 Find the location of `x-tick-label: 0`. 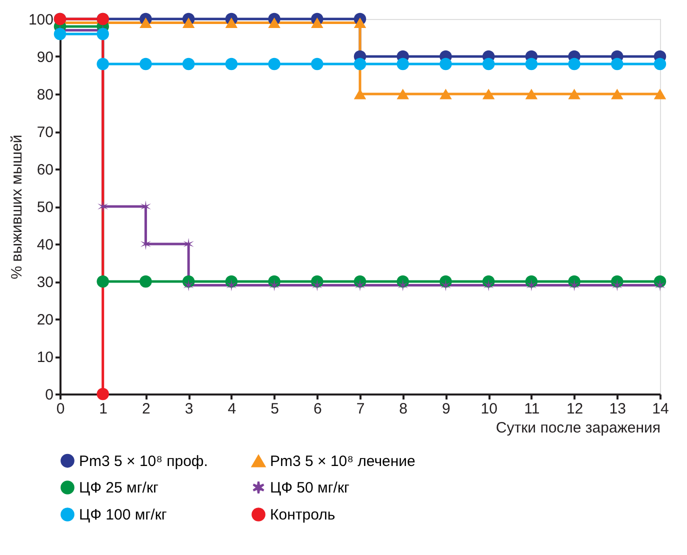

x-tick-label: 0 is located at coordinates (60, 409).